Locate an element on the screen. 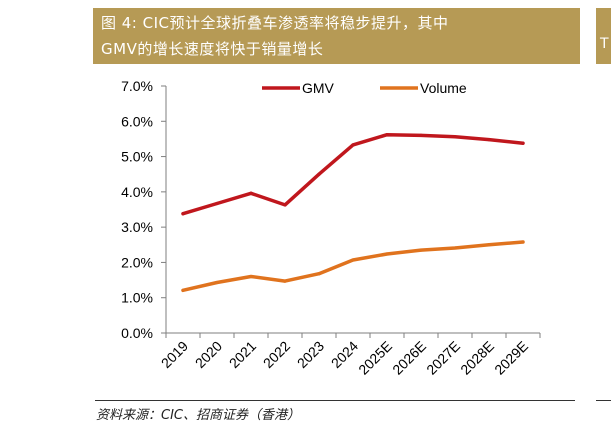 This screenshot has height=432, width=611. x-tick-label: 2019 is located at coordinates (174, 354).